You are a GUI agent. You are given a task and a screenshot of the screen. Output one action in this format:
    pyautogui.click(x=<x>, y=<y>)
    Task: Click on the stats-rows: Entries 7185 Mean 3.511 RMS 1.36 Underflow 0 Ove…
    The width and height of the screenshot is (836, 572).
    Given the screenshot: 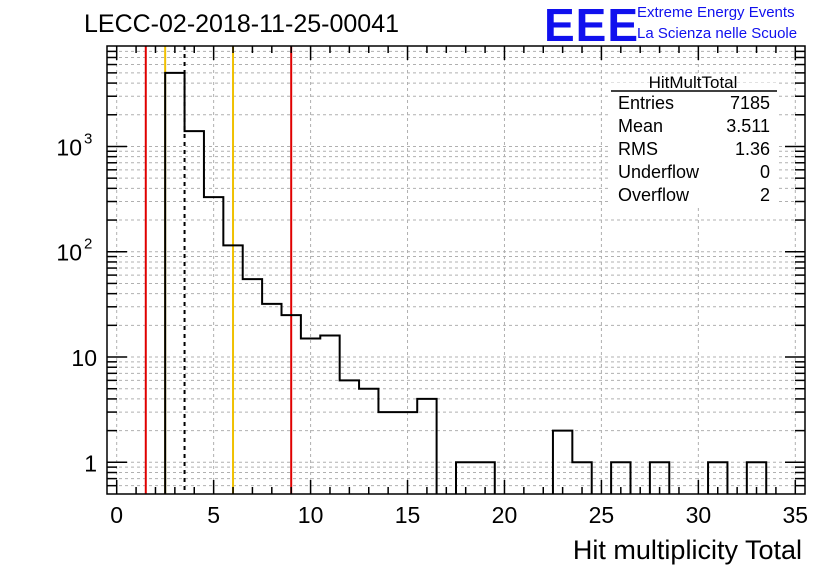 What is the action you would take?
    pyautogui.click(x=694, y=149)
    